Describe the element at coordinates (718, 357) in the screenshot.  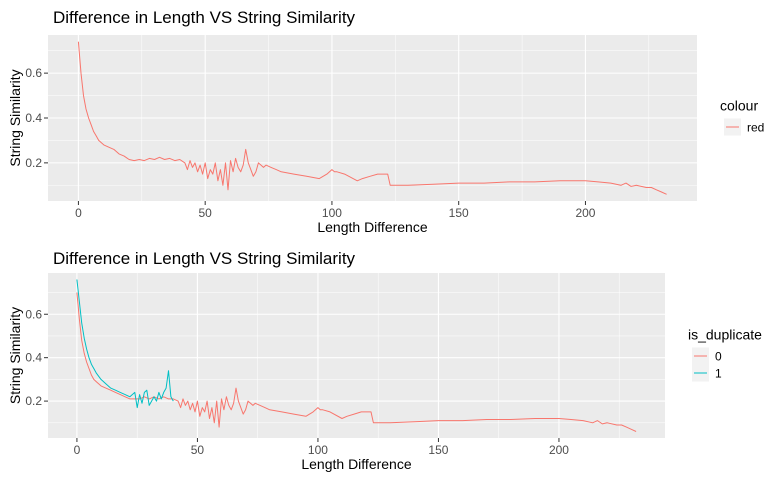
I see `legend-label: 0` at that location.